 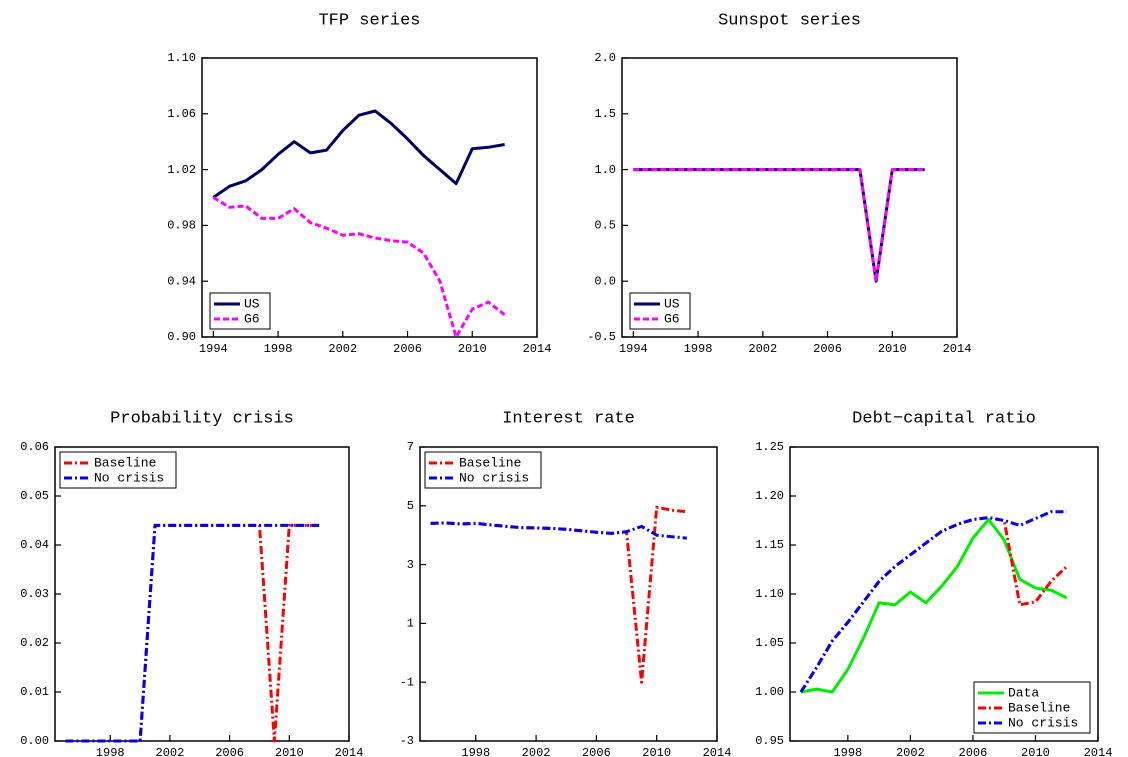 I want to click on y-tick-label: 0.90, so click(x=181, y=337).